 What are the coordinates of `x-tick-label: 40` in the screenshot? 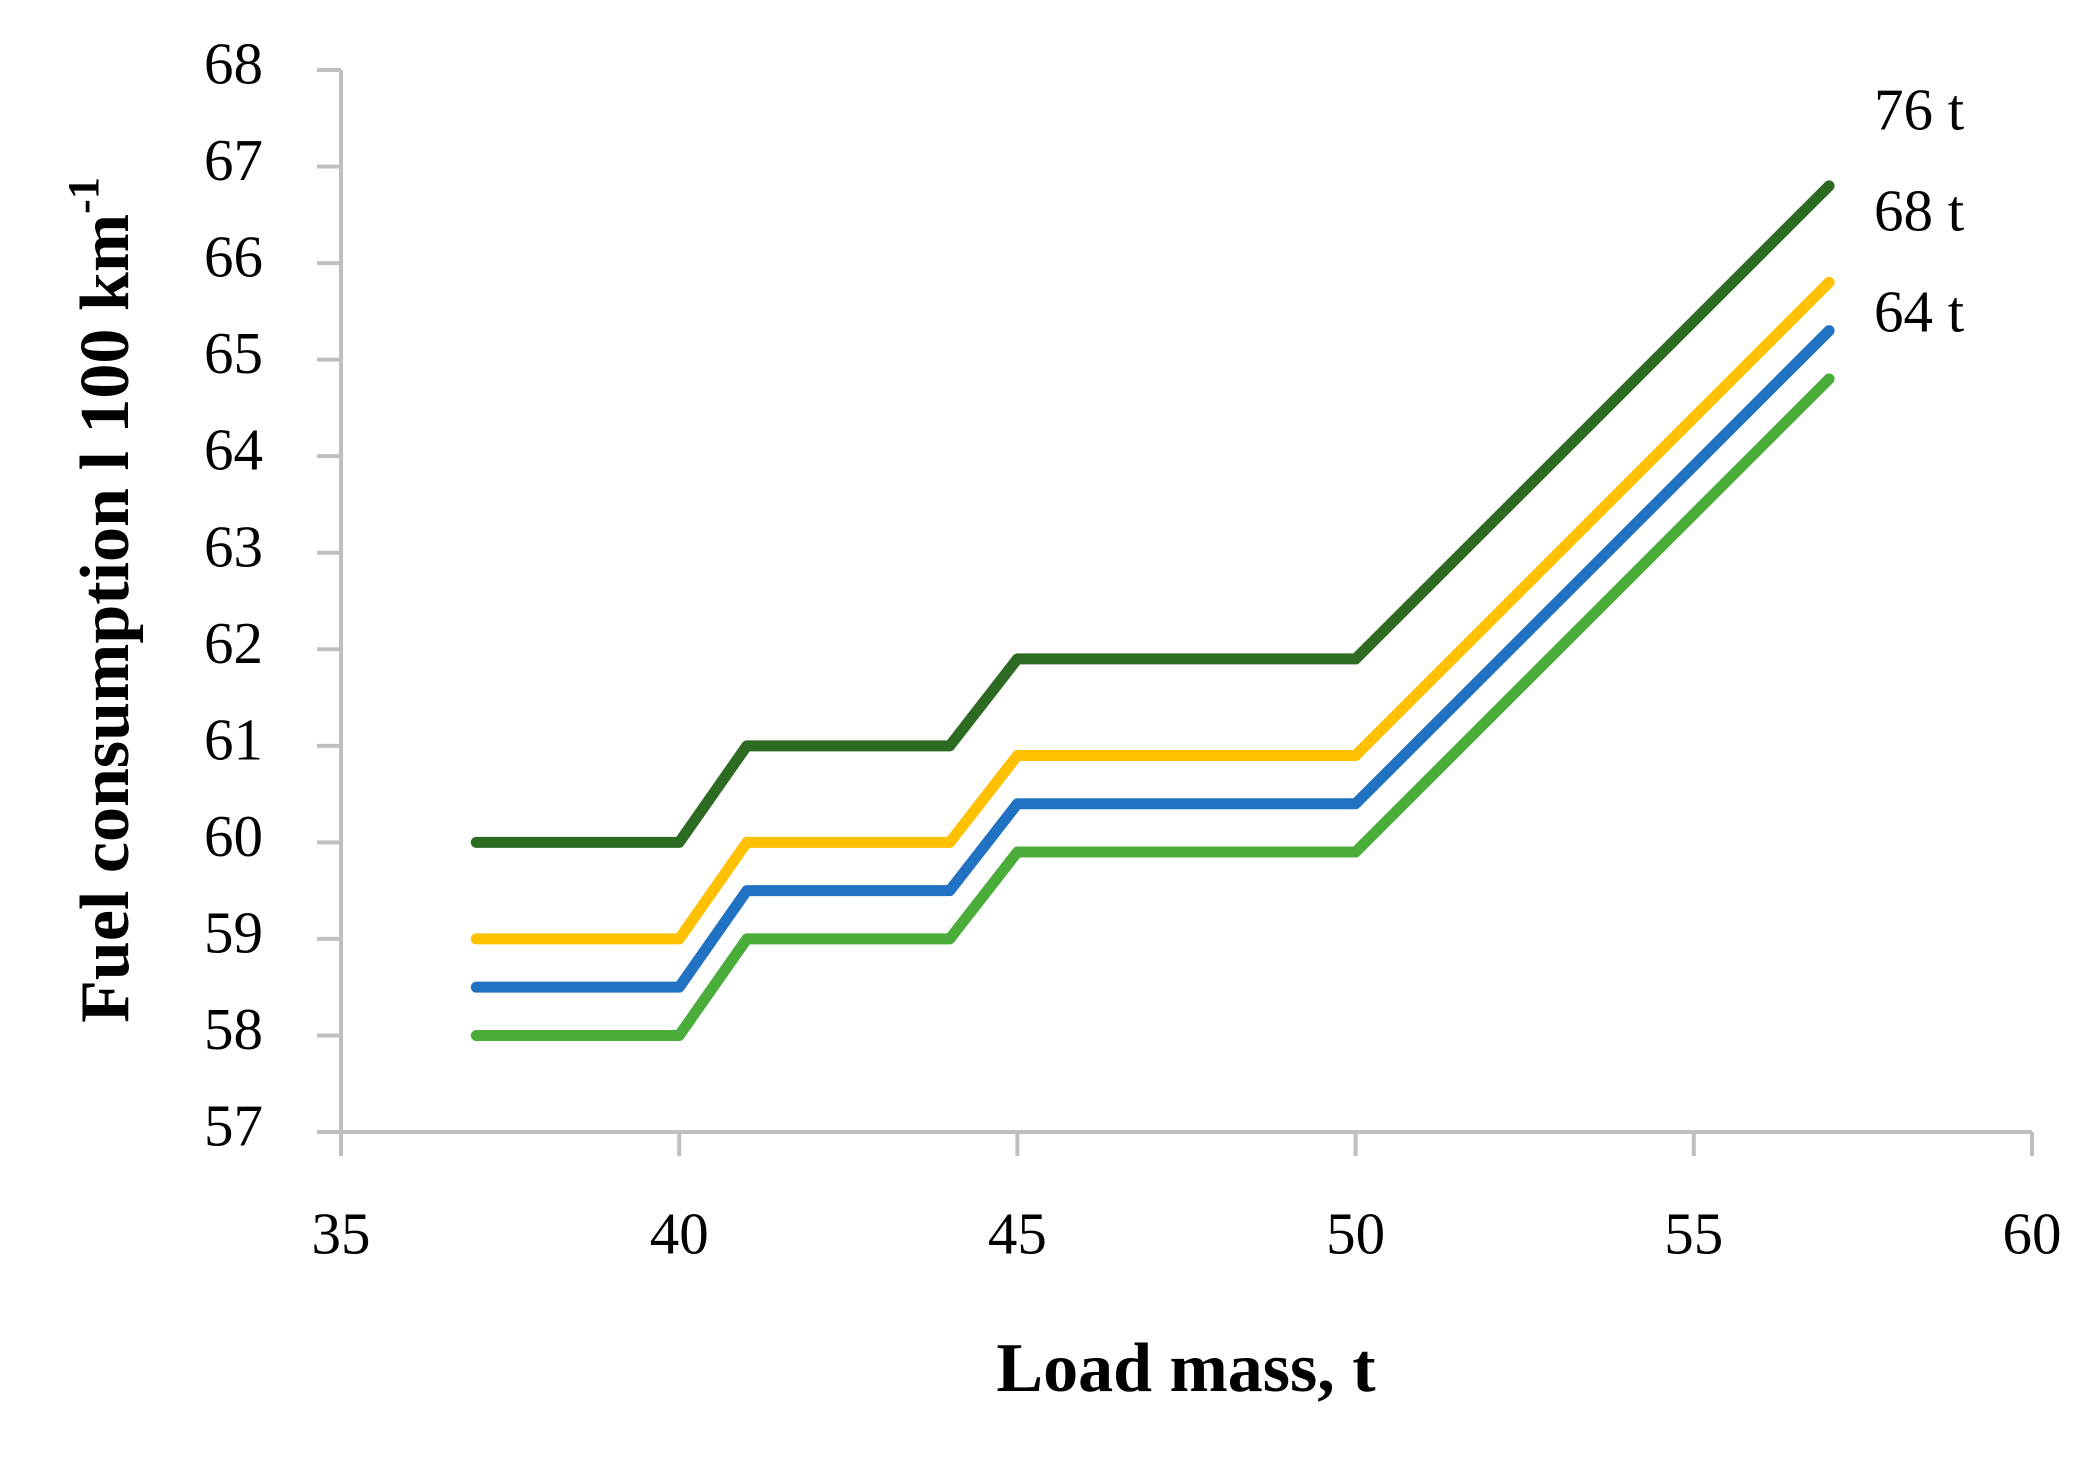 It's located at (679, 1234).